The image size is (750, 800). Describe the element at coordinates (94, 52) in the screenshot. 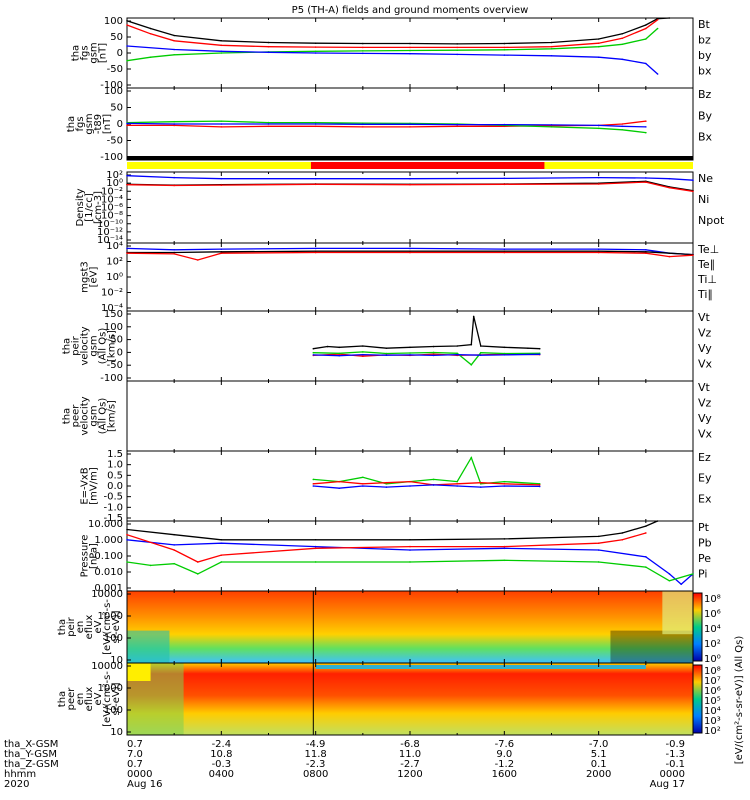

I see `y-axis-label: gsm` at that location.